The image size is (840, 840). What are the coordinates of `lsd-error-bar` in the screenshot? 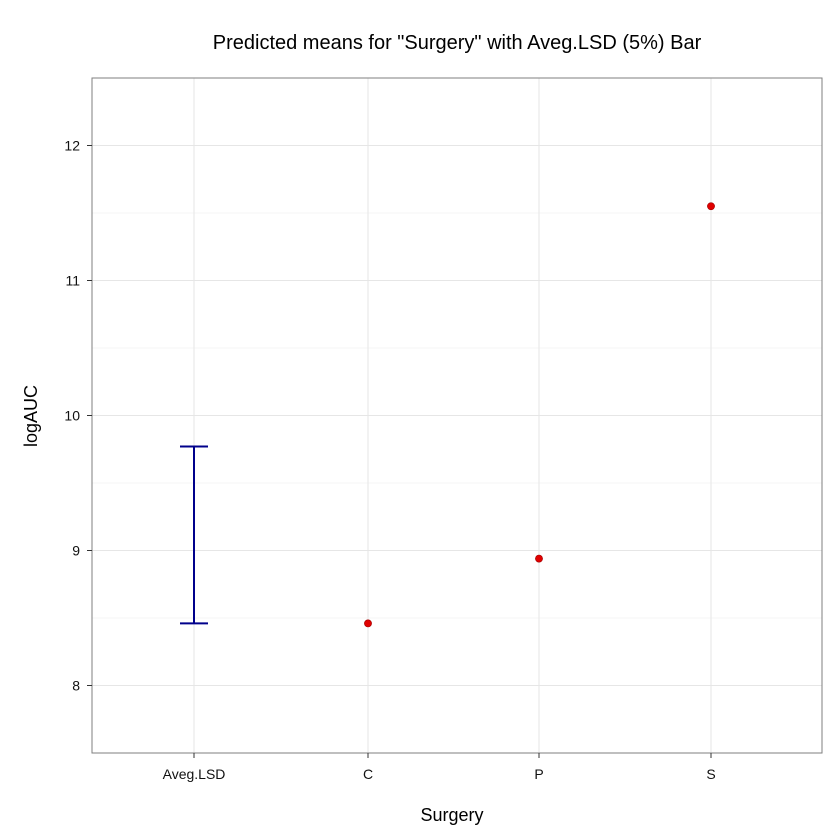 It's located at (194, 535).